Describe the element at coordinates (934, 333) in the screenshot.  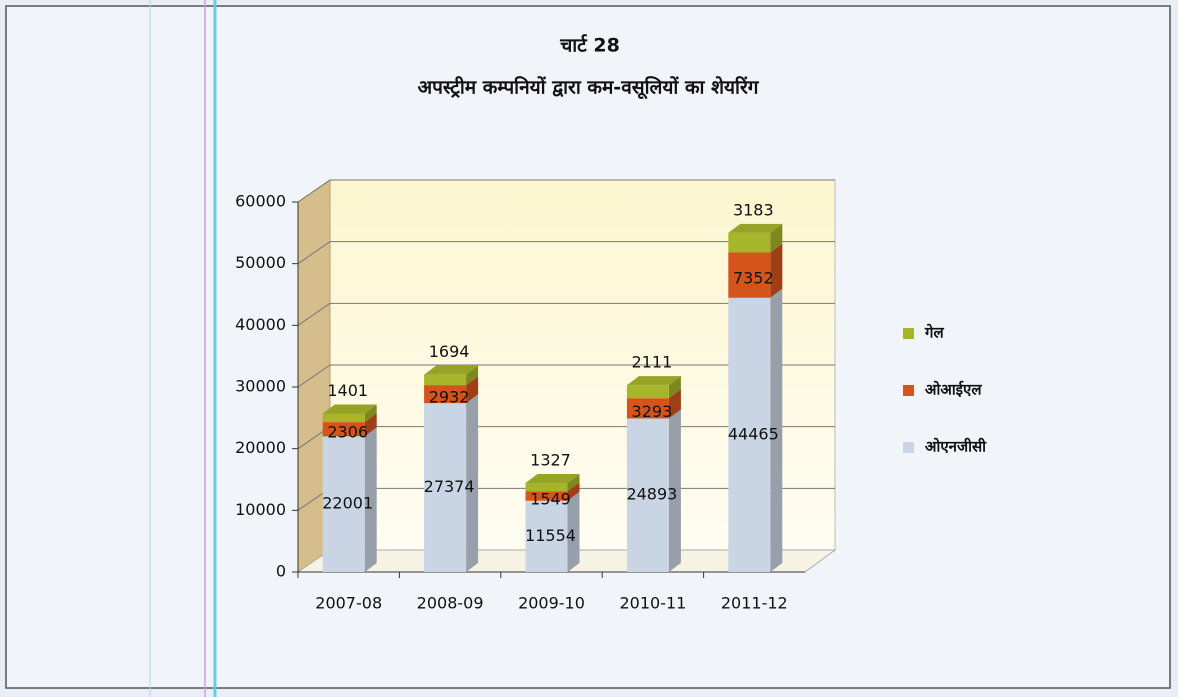
I see `legend-label: गेल` at that location.